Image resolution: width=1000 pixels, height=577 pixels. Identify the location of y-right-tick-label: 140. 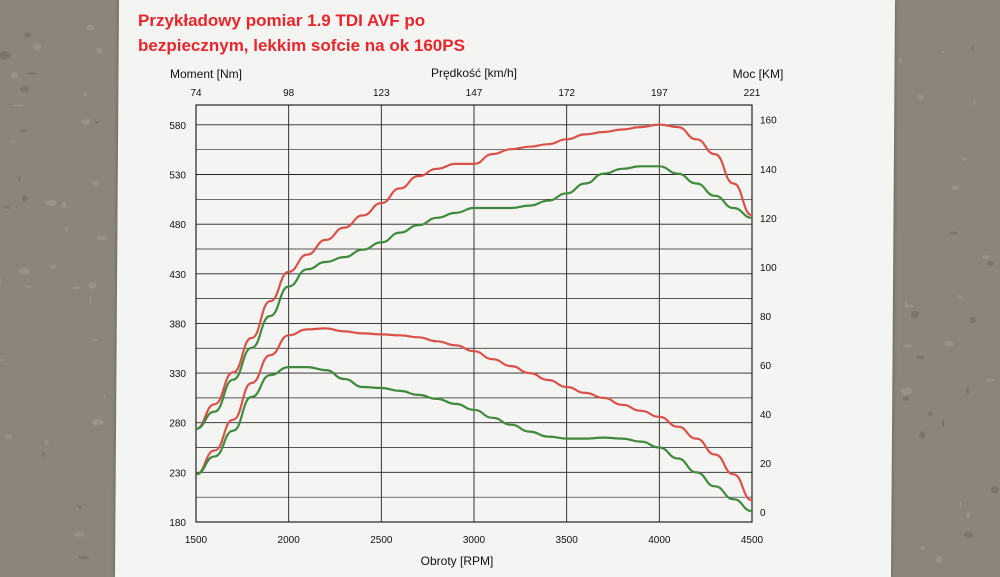
(768, 170).